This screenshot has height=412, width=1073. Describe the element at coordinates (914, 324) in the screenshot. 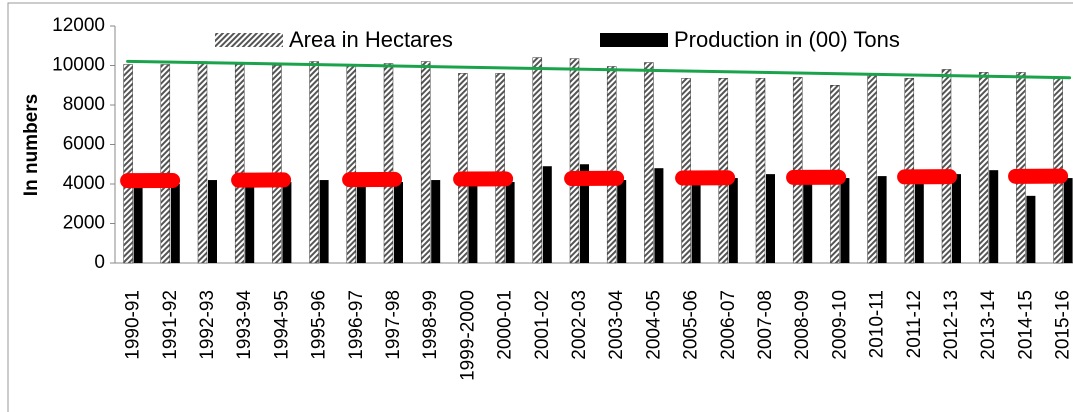

I see `x-tick-label: 2011-12` at that location.